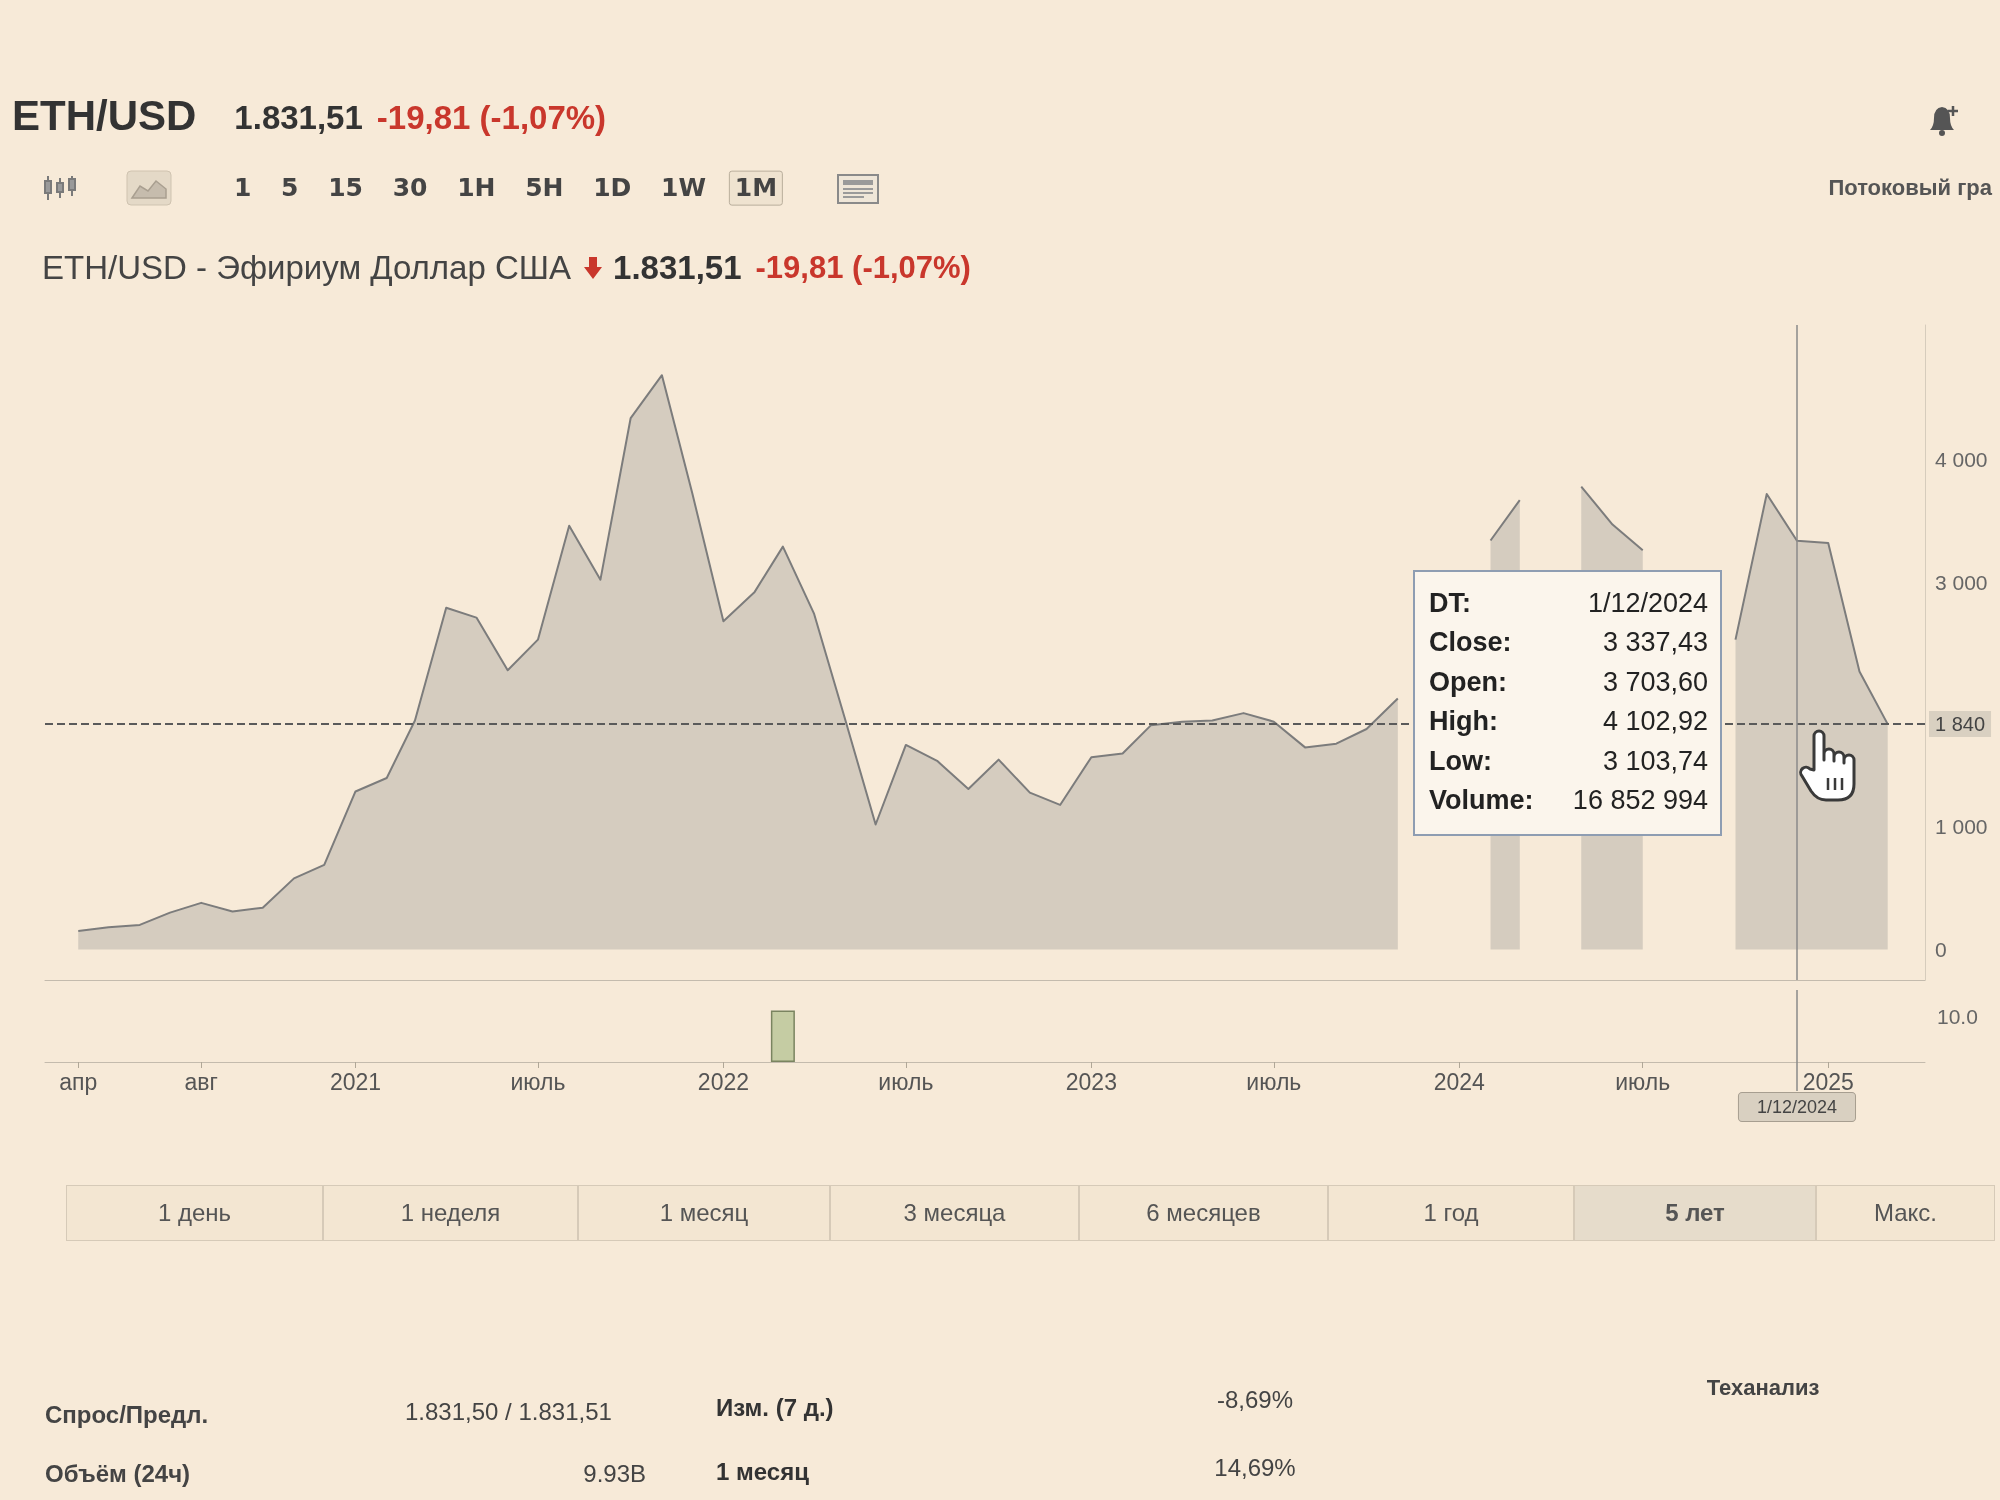 Image resolution: width=2000 pixels, height=1500 pixels. Describe the element at coordinates (450, 1213) in the screenshot. I see `text: 1 неделя` at that location.